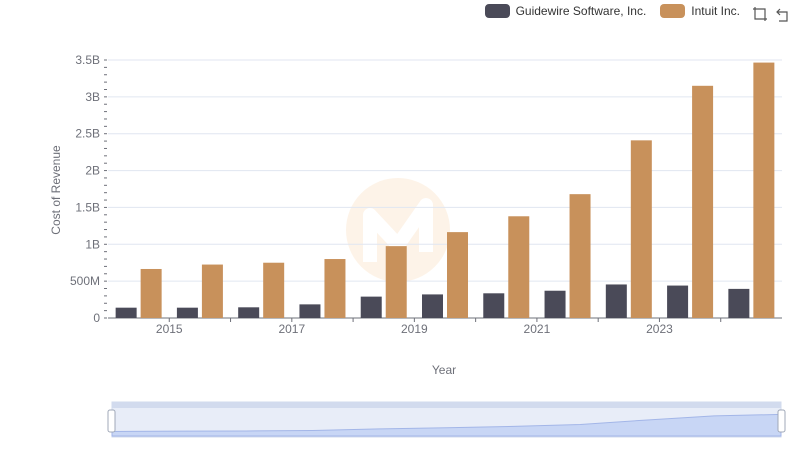  I want to click on bar-intuit-2020, so click(519, 267).